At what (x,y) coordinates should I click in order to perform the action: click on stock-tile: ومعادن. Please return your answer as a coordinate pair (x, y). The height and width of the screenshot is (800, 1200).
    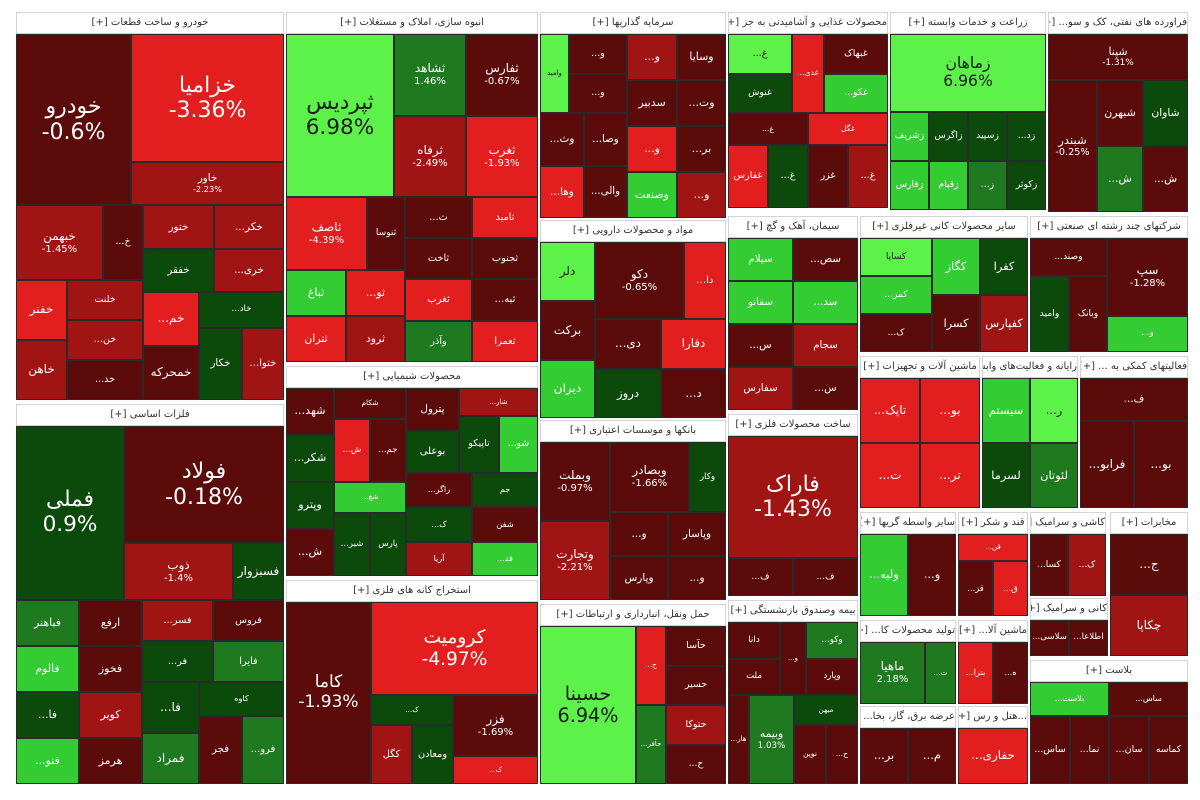
    Looking at the image, I should click on (432, 754).